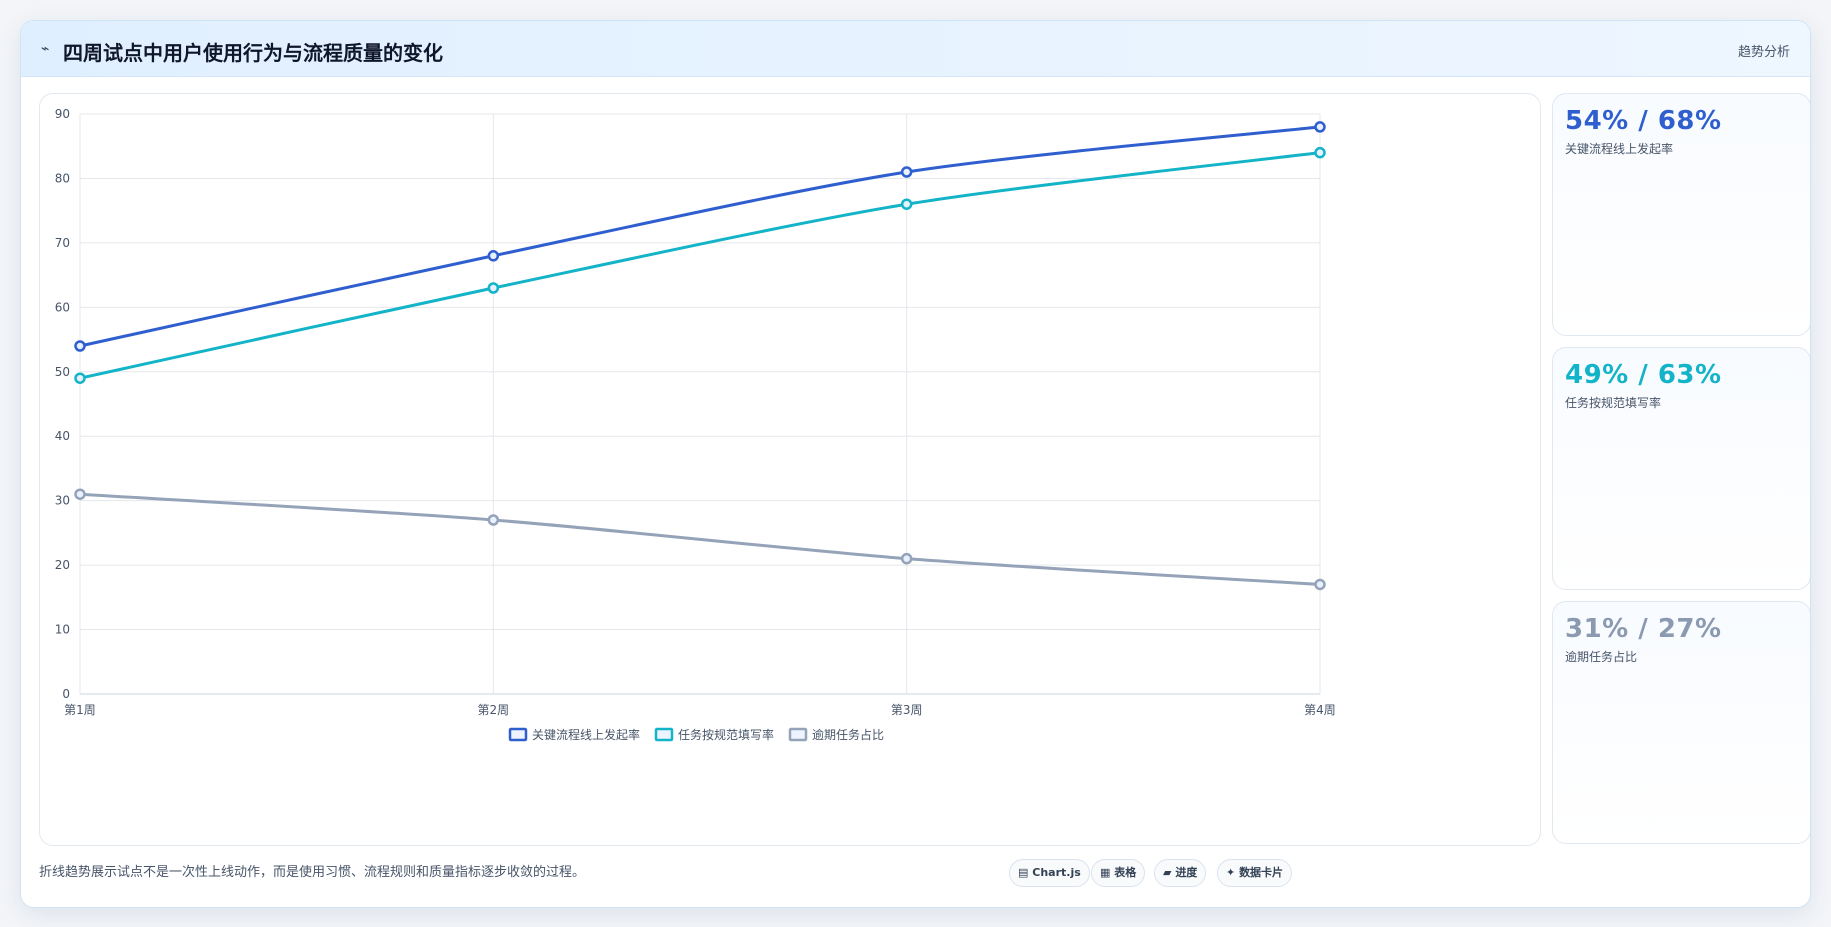  Describe the element at coordinates (62, 501) in the screenshot. I see `y-tick-label: 30` at that location.